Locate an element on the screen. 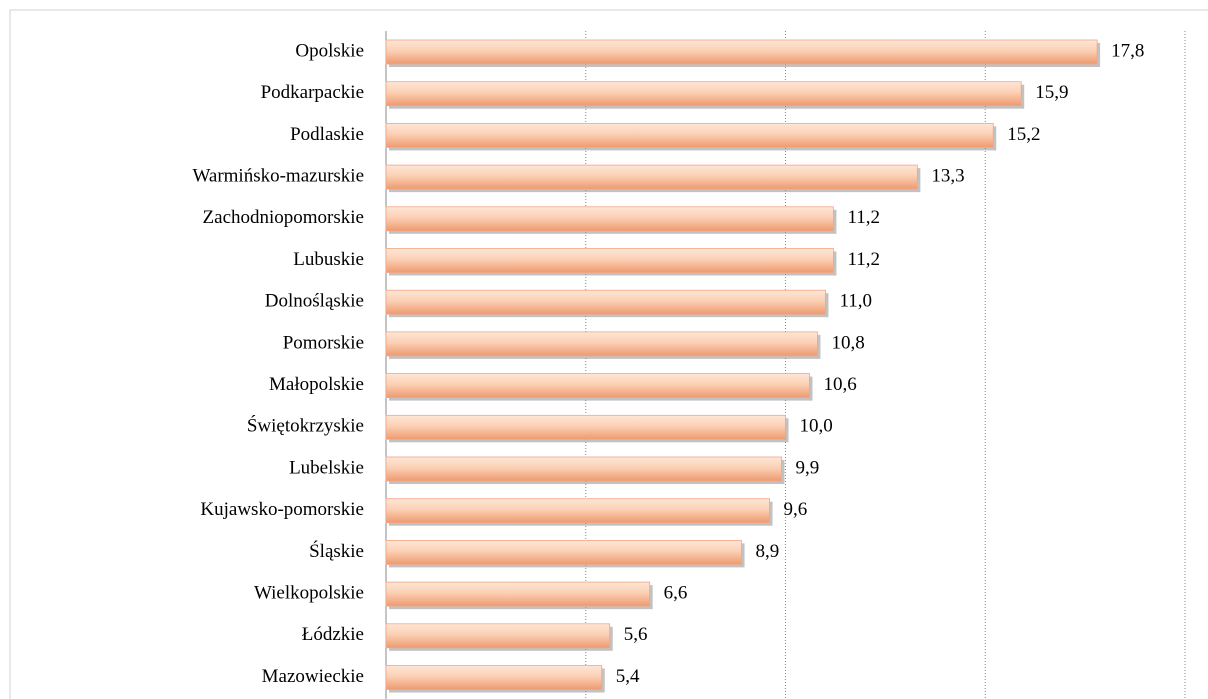 This screenshot has width=1208, height=699. y-tick-label: Pomorskie is located at coordinates (323, 342).